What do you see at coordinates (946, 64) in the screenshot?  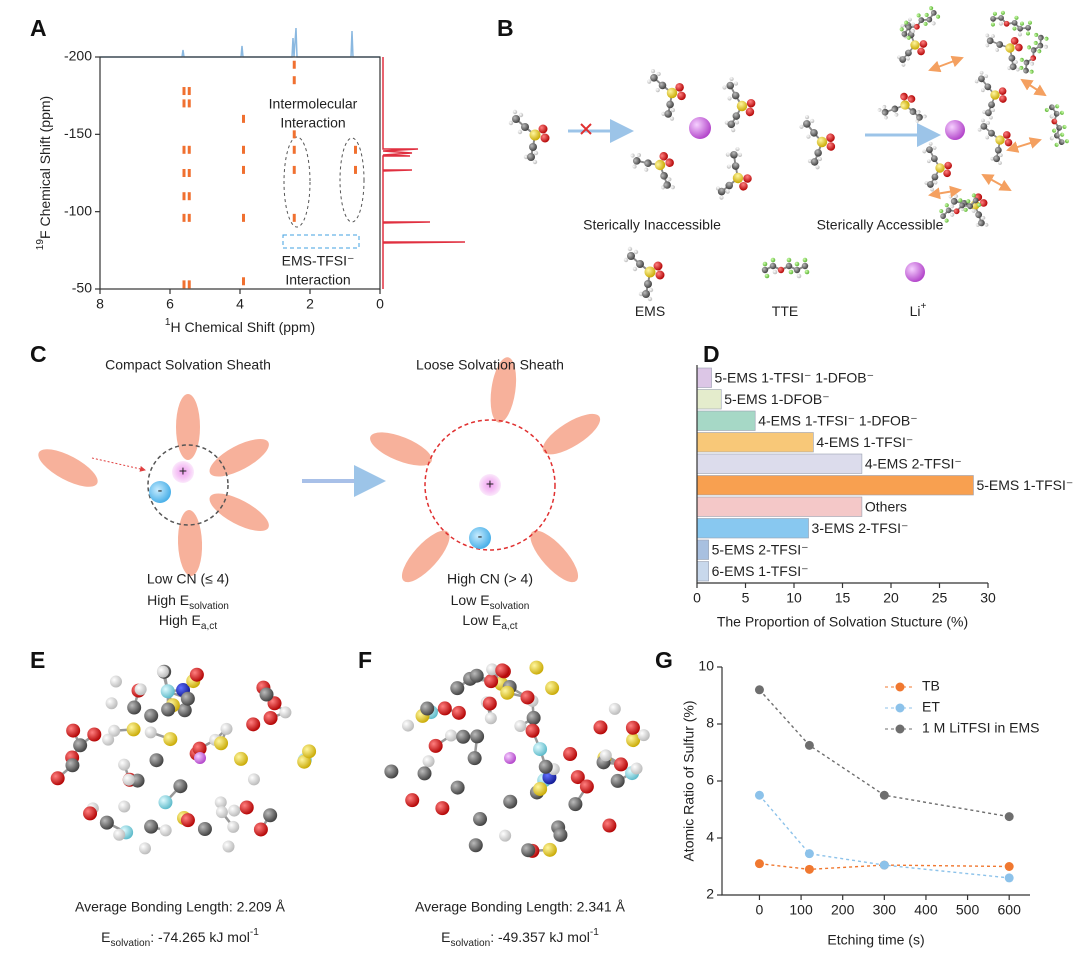 I see `arrow` at bounding box center [946, 64].